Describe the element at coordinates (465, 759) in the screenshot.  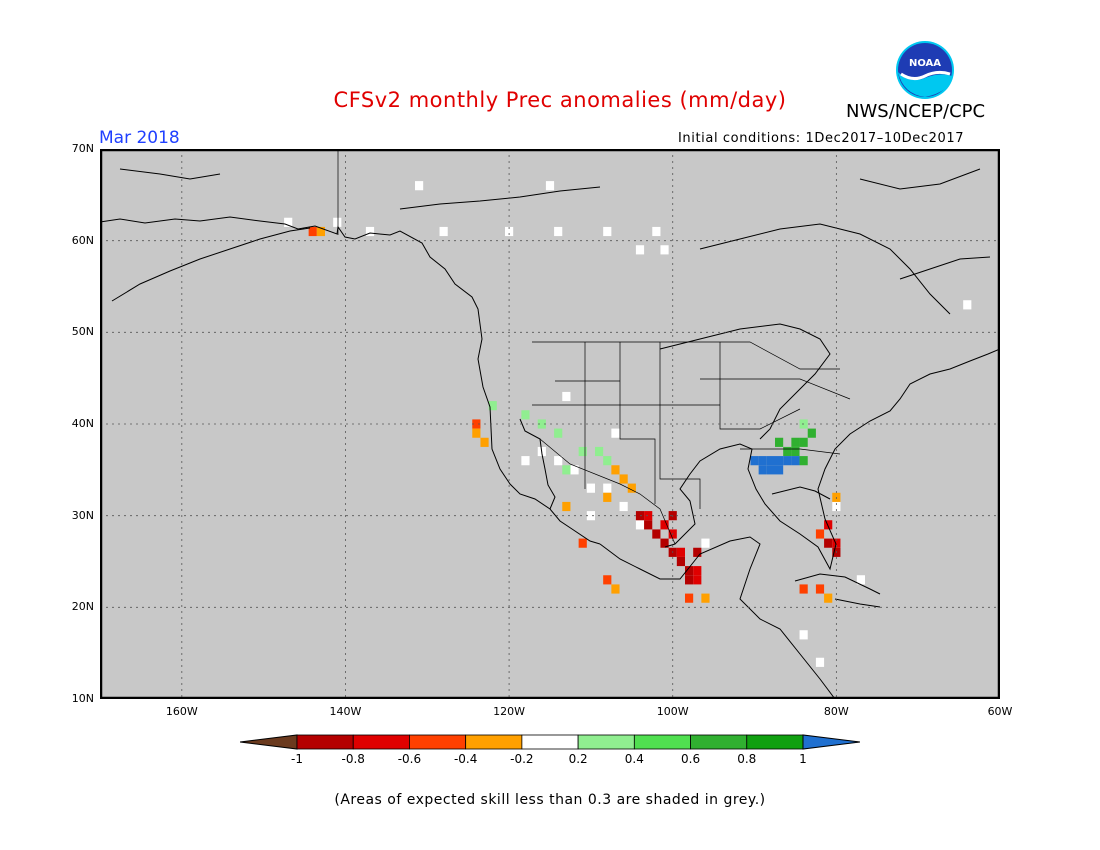
I see `colorbar-tick-label: -0.4` at that location.